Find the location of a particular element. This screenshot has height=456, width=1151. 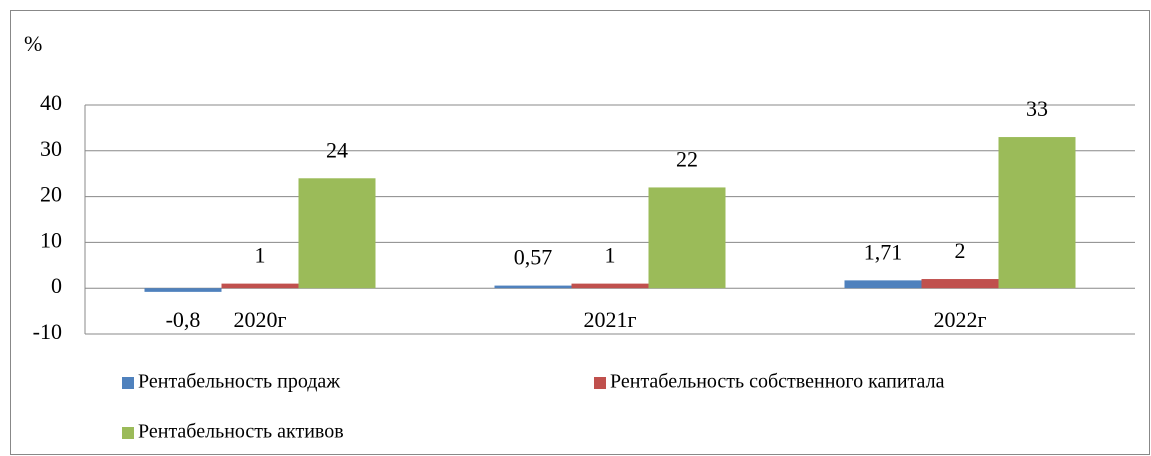

y-tick-label: -10 is located at coordinates (47, 331).